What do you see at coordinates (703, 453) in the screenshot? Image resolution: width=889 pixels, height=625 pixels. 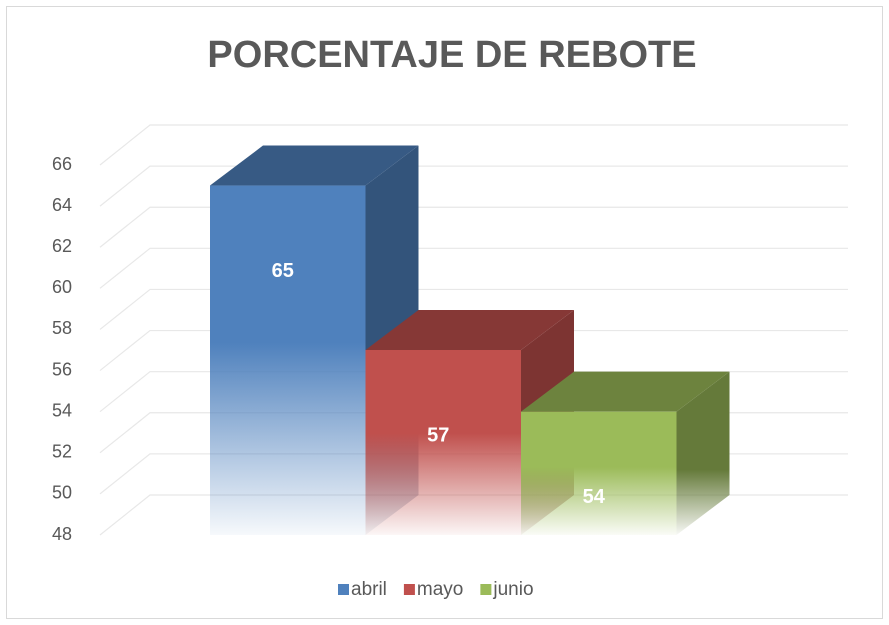 I see `bar-side` at bounding box center [703, 453].